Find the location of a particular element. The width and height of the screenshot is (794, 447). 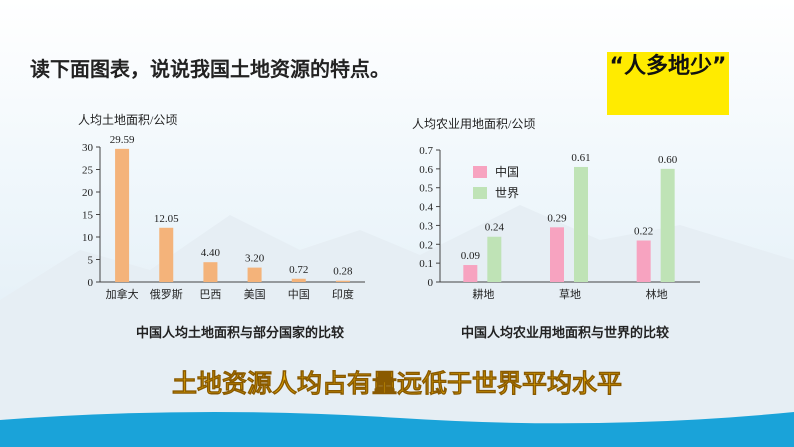

y-tick-label: 0.6 is located at coordinates (426, 170).